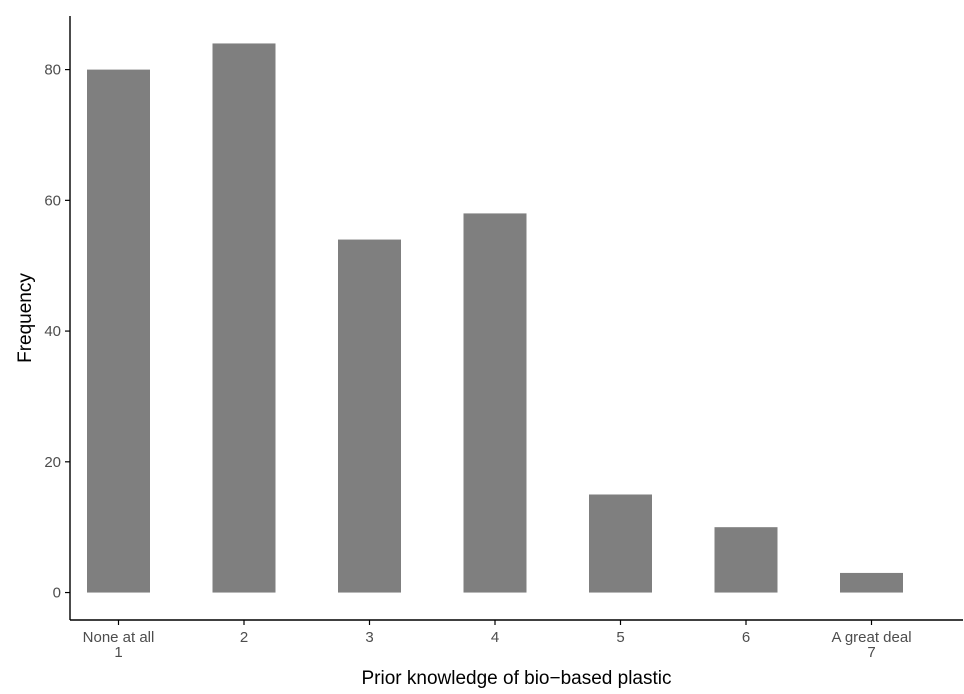  Describe the element at coordinates (369, 637) in the screenshot. I see `x-tick-label: 3` at that location.